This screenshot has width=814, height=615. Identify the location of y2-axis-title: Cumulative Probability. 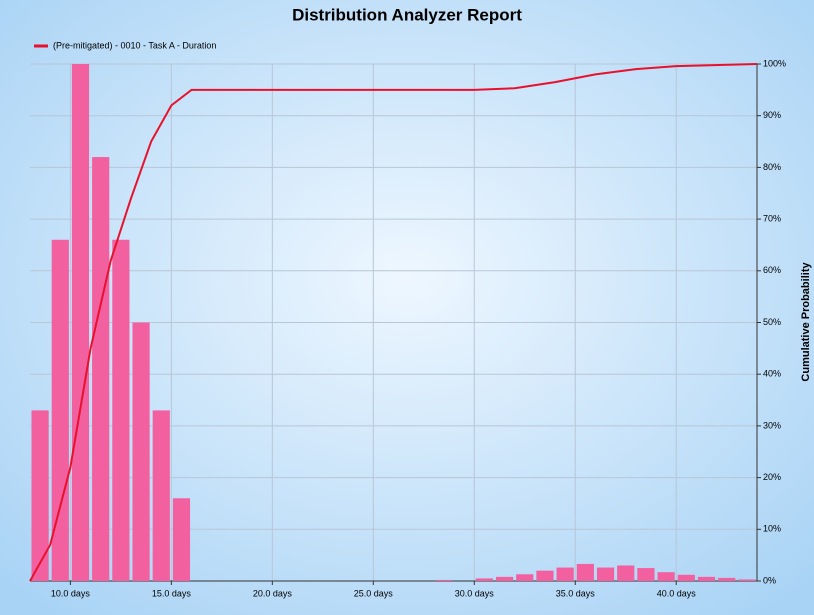
(806, 322).